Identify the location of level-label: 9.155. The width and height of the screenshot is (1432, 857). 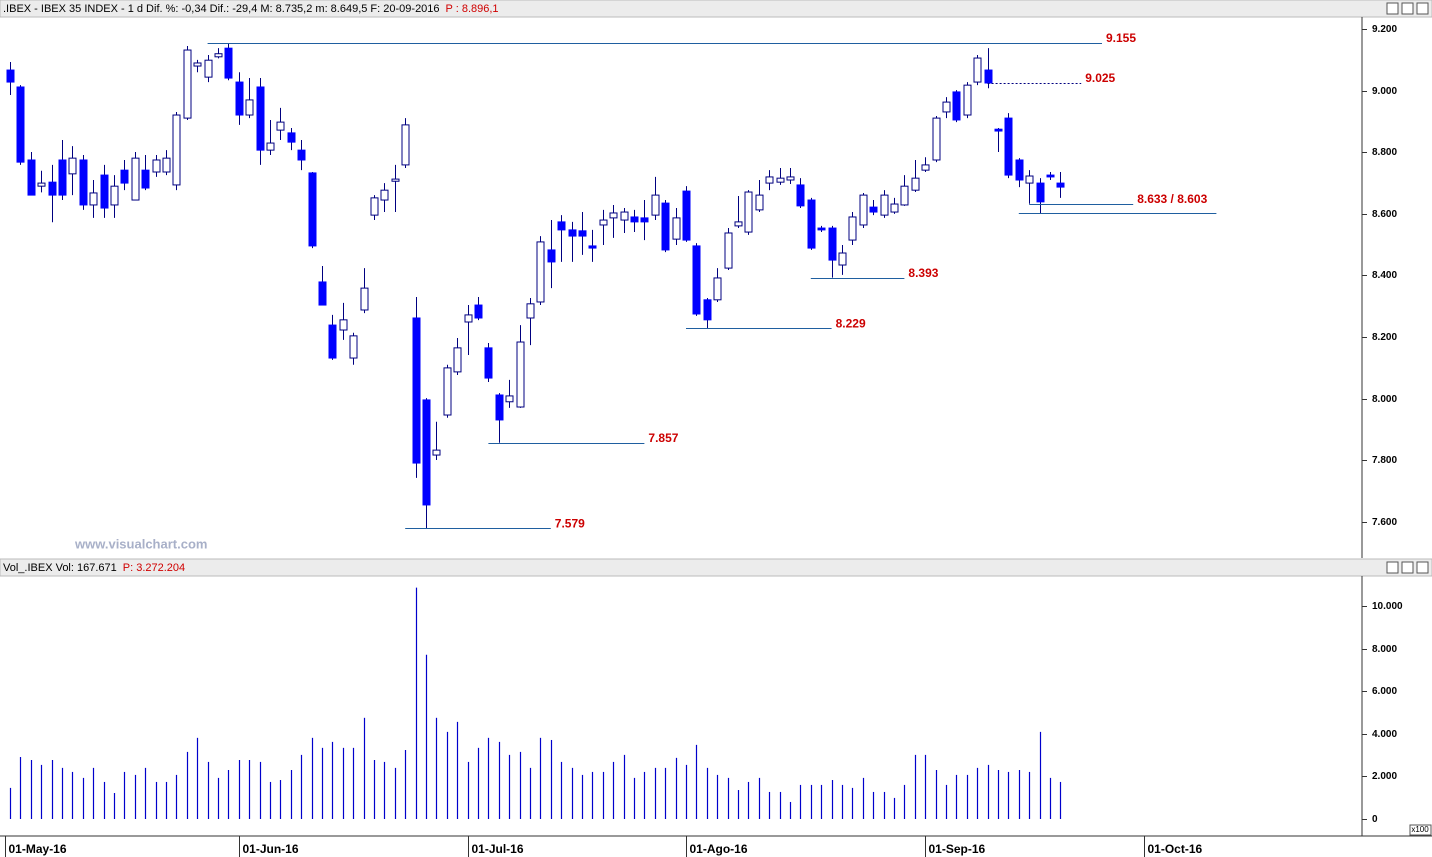
(1121, 38).